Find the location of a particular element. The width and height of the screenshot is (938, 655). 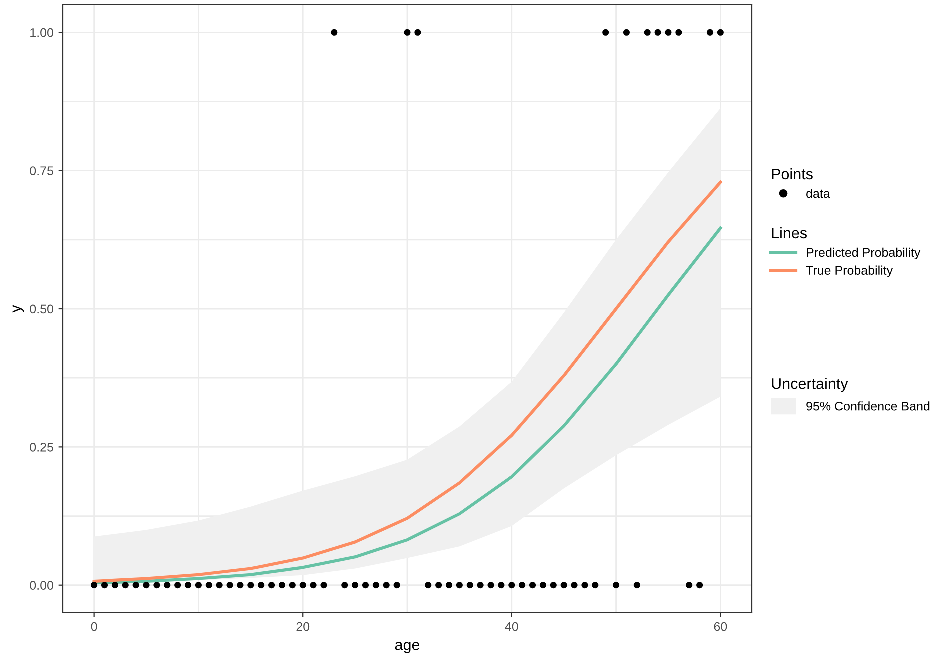

text: Lines is located at coordinates (789, 233).